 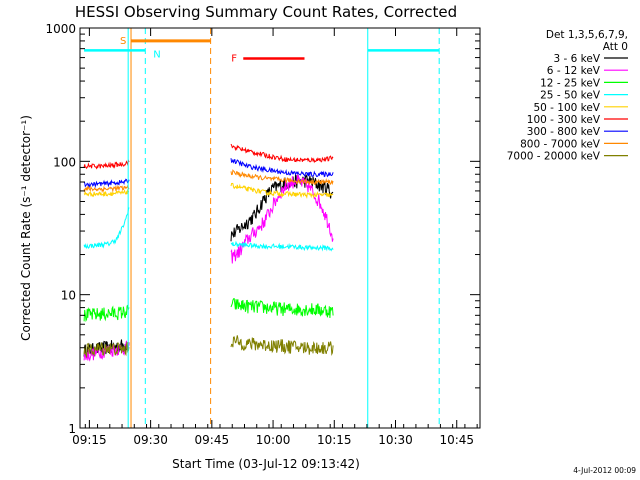 I want to click on y-tick-label: 100, so click(x=64, y=162).